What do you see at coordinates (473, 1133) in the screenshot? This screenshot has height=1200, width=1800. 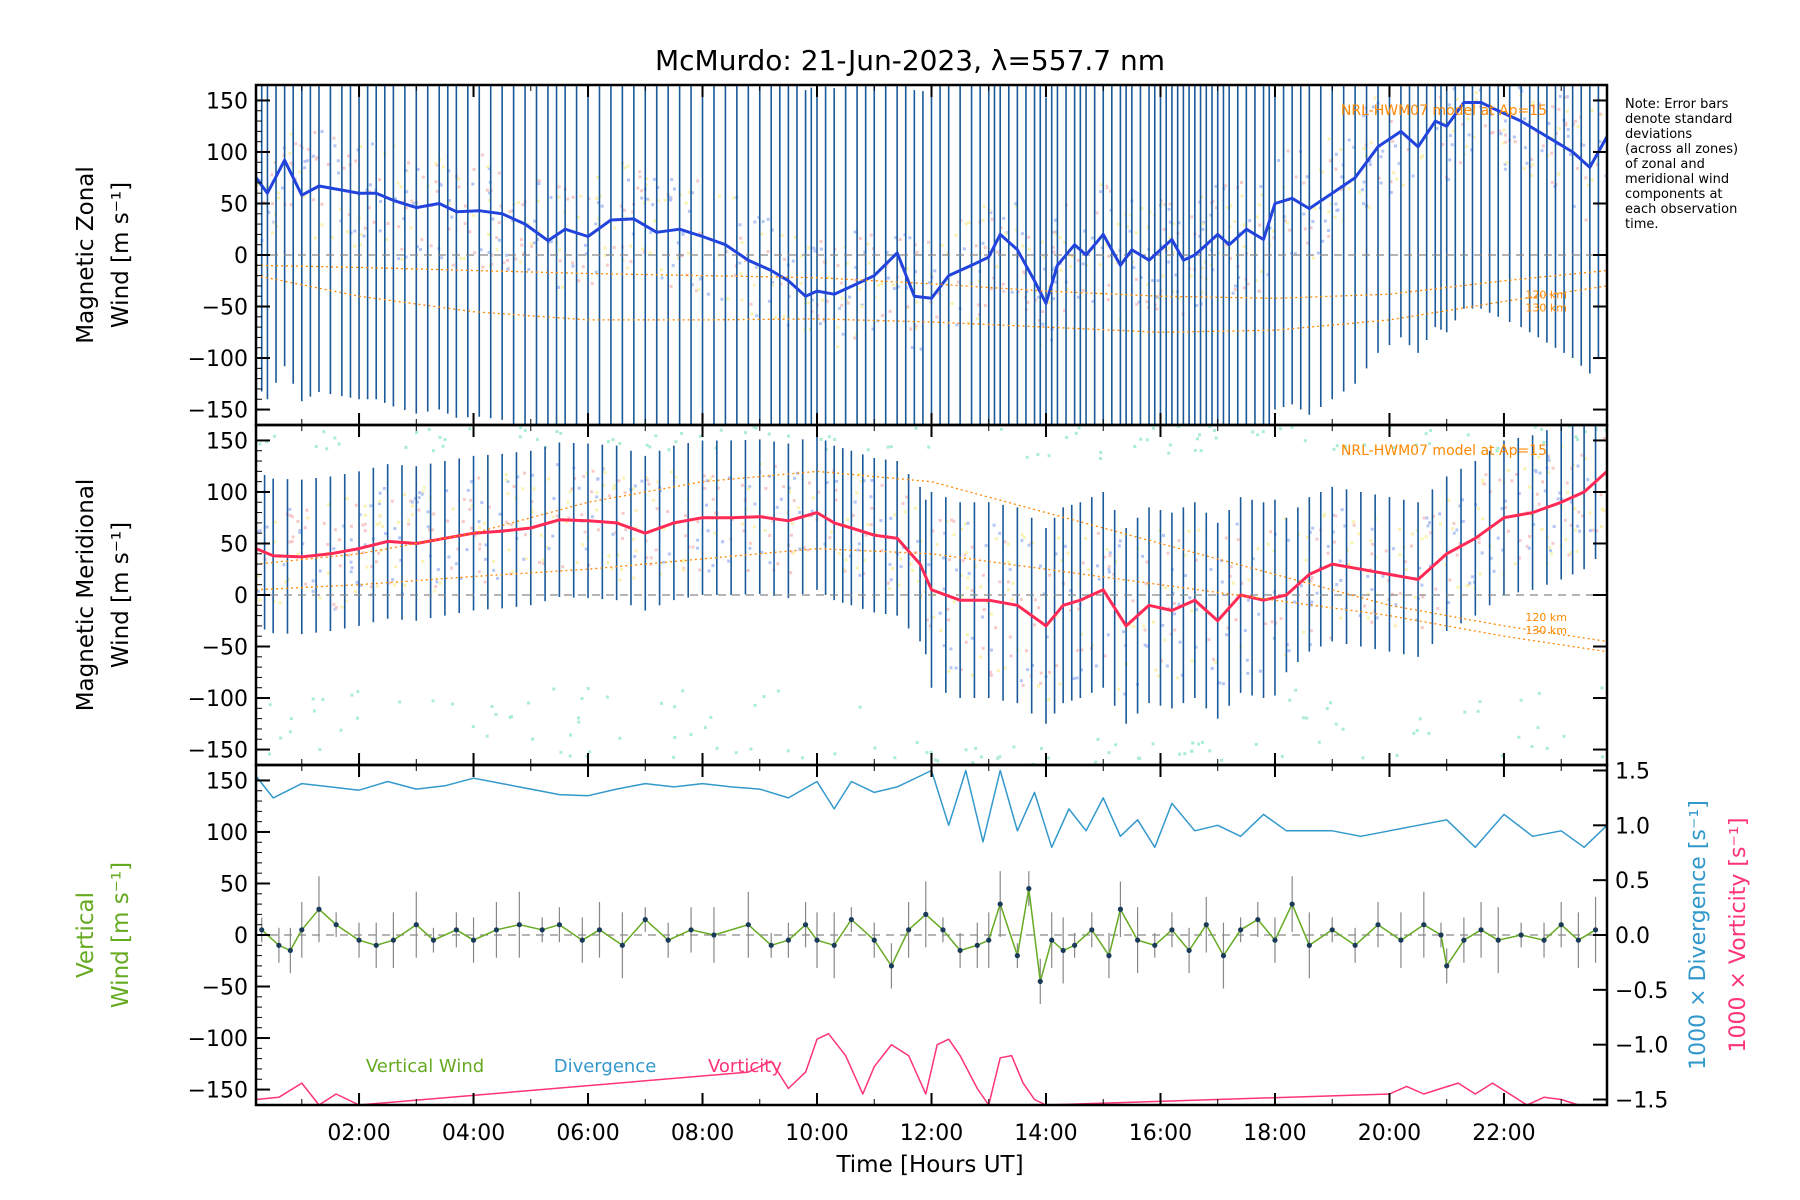 I see `x-tick-label: 04:00` at bounding box center [473, 1133].